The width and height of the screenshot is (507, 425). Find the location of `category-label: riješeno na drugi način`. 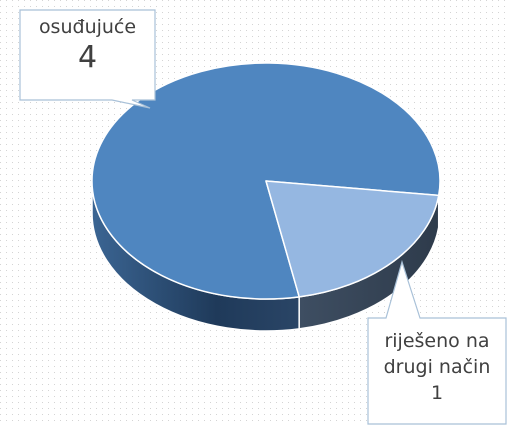

category-label: riješeno na drugi način is located at coordinates (437, 354).